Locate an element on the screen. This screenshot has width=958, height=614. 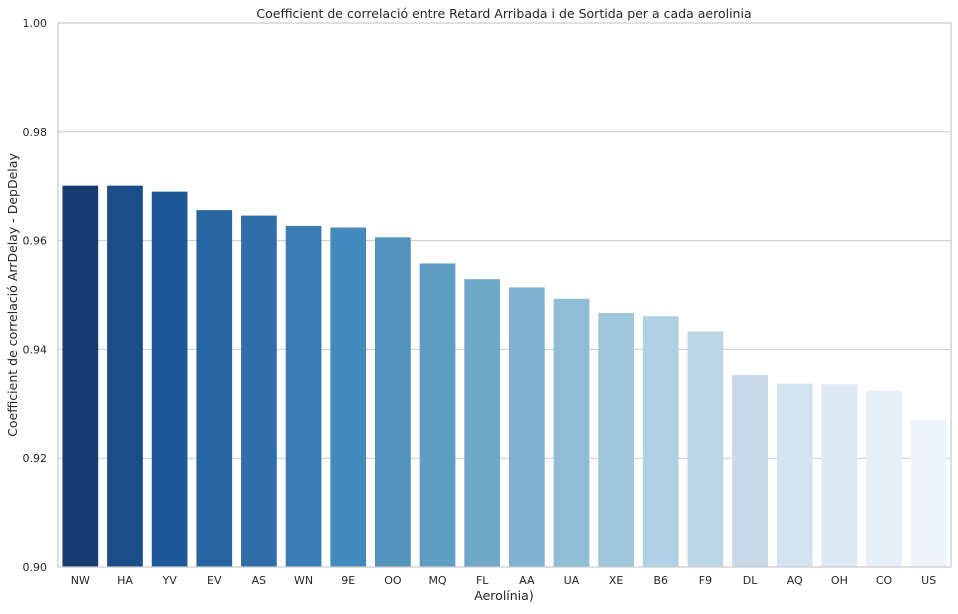
x-tick-label: AA is located at coordinates (527, 580).